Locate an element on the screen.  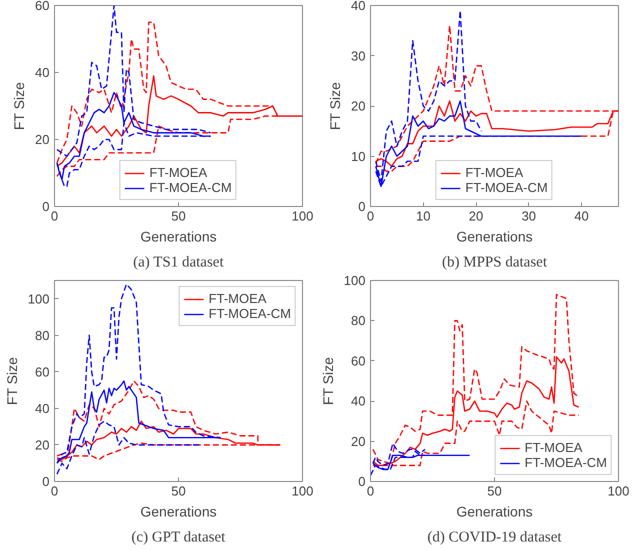
text: (b) MPPS dataset is located at coordinates (495, 262).